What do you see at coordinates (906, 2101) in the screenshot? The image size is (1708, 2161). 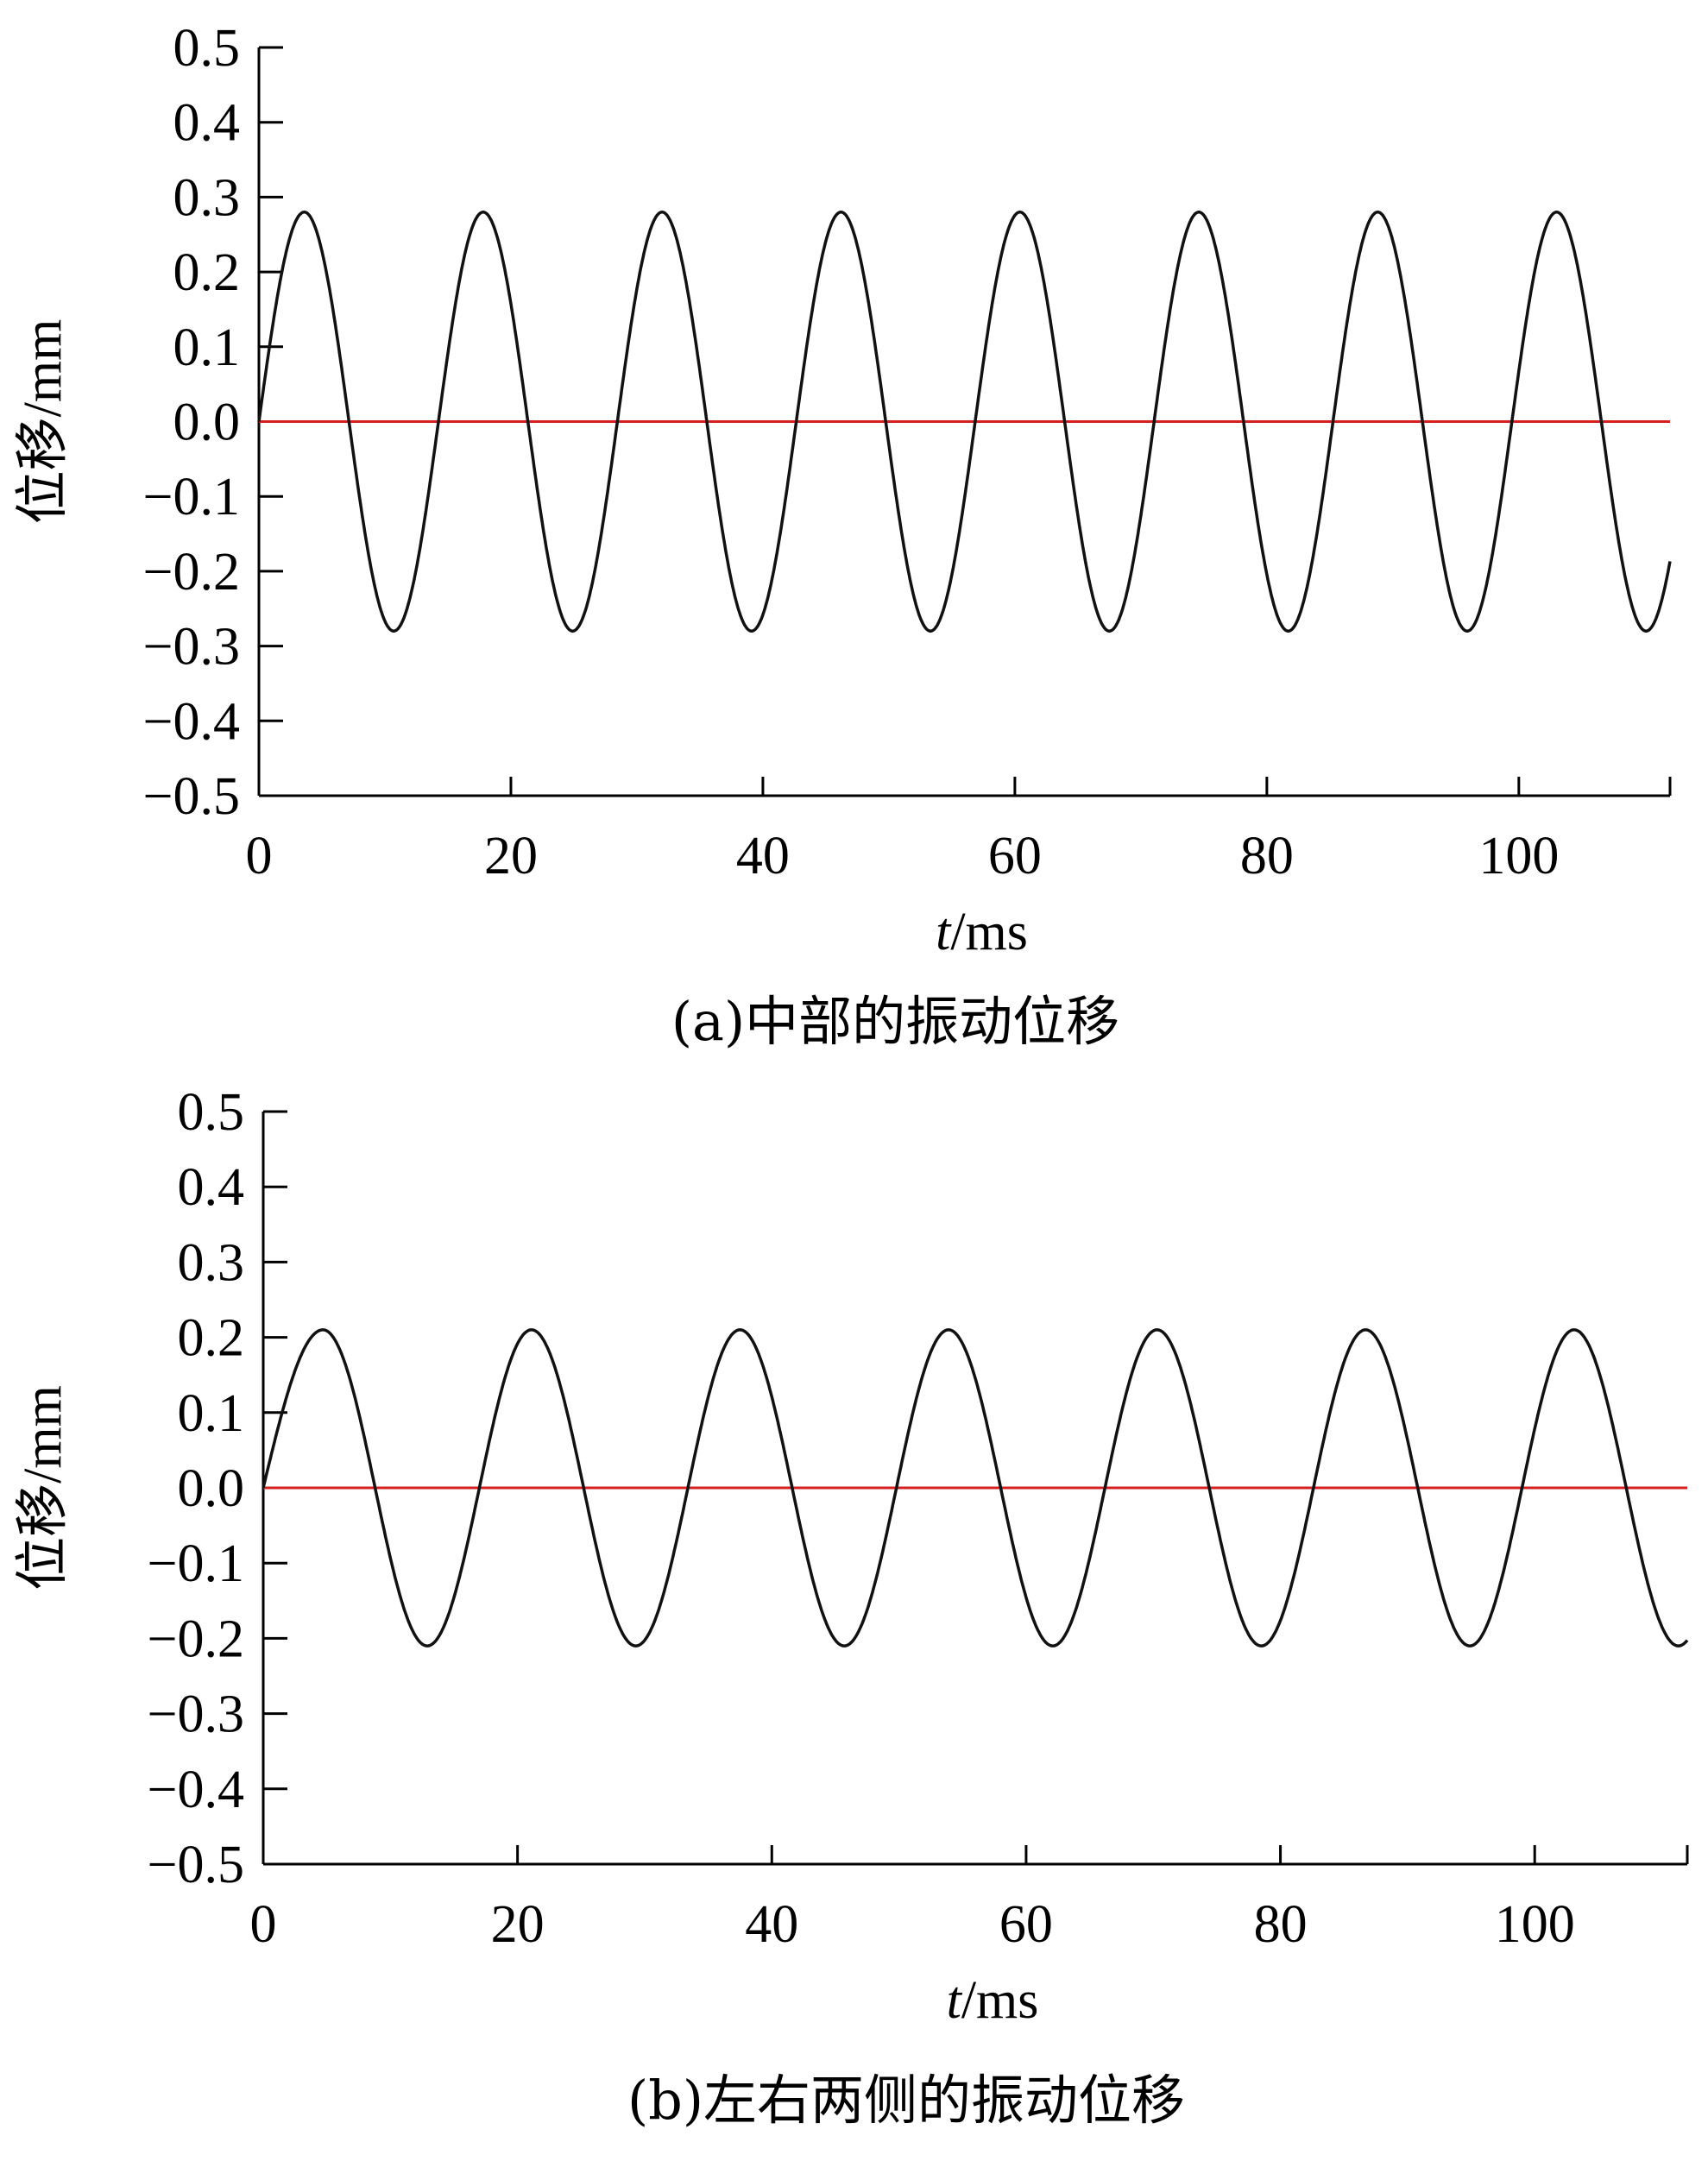 I see `figure-caption: (b)左右两侧的振动位移` at bounding box center [906, 2101].